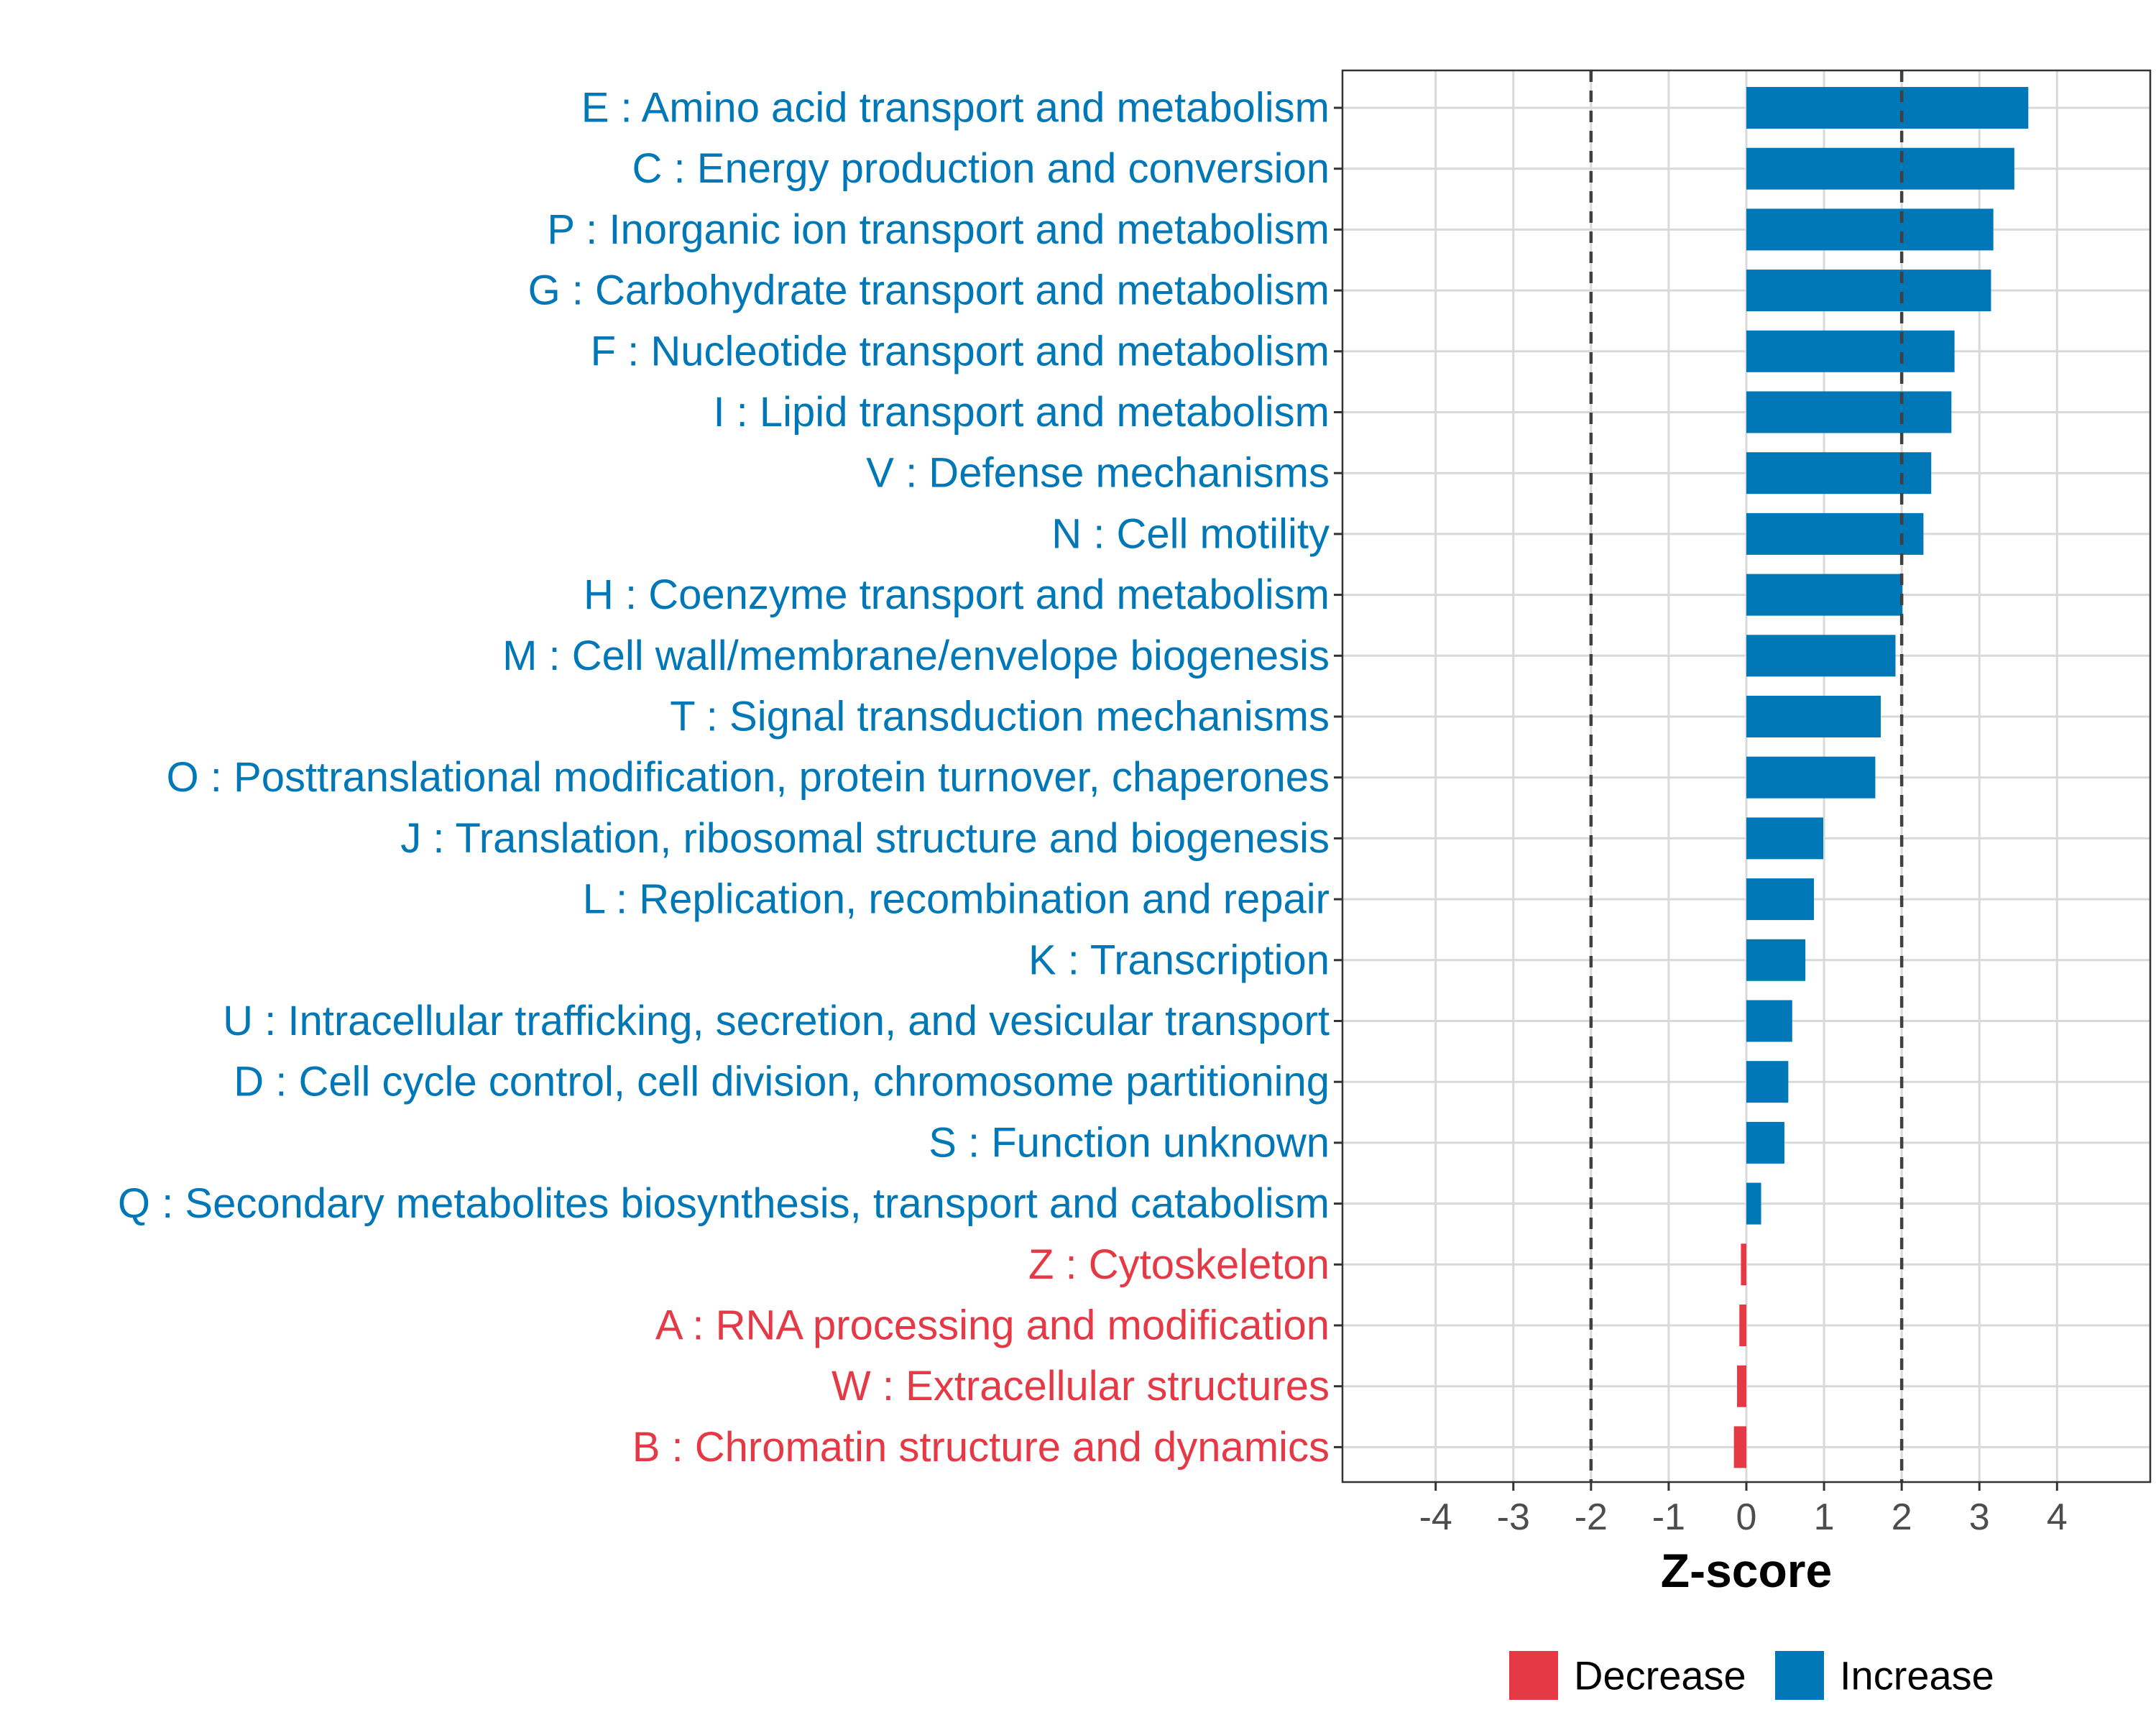 This screenshot has width=2156, height=1725. I want to click on x-tick-label: -1, so click(1668, 1517).